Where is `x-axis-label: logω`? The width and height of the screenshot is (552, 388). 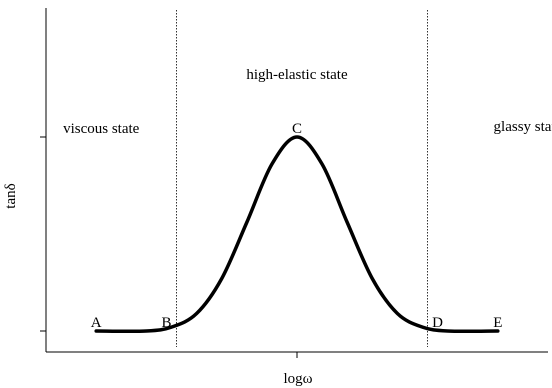 x-axis-label: logω is located at coordinates (297, 379).